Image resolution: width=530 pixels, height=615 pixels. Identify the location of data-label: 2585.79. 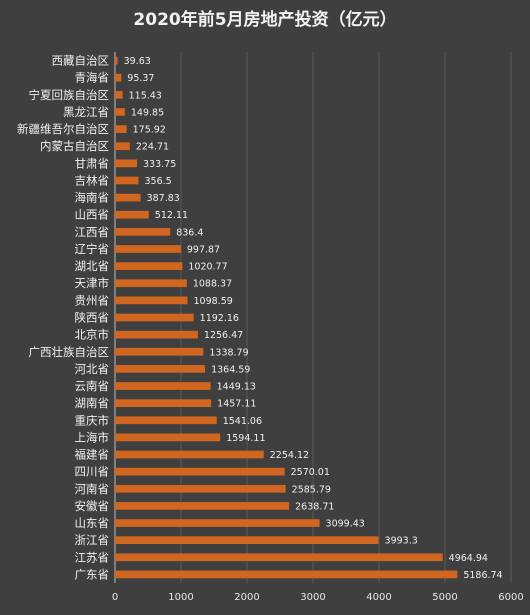
(311, 489).